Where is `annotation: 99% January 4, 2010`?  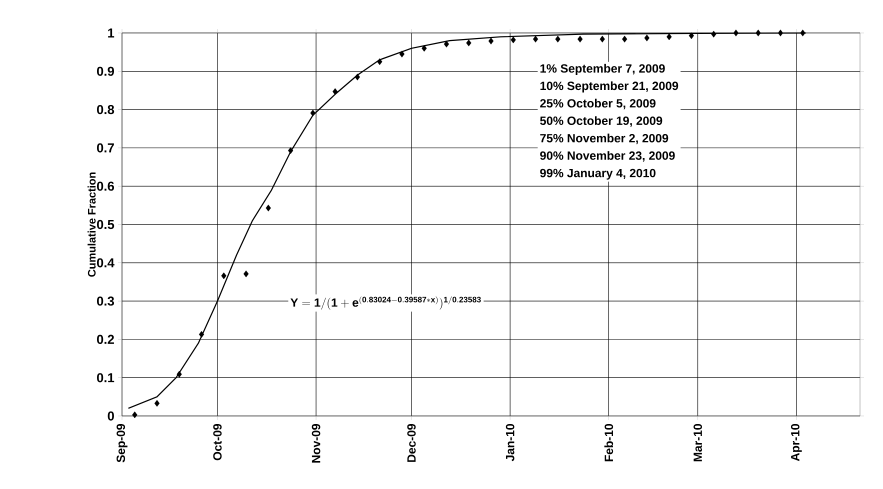
annotation: 99% January 4, 2010 is located at coordinates (598, 174).